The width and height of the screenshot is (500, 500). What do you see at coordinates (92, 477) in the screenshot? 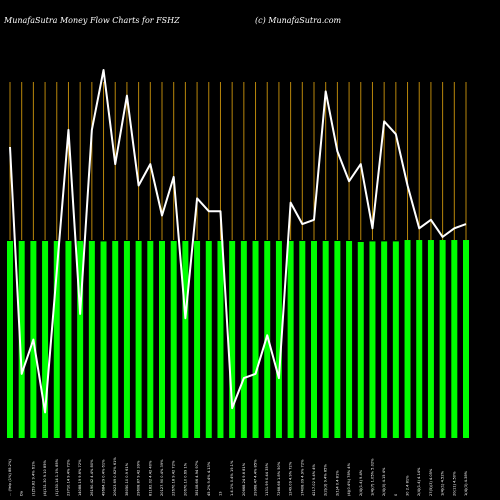
I see `x-tick-label: 26190.42 4.4% 80%` at bounding box center [92, 477].